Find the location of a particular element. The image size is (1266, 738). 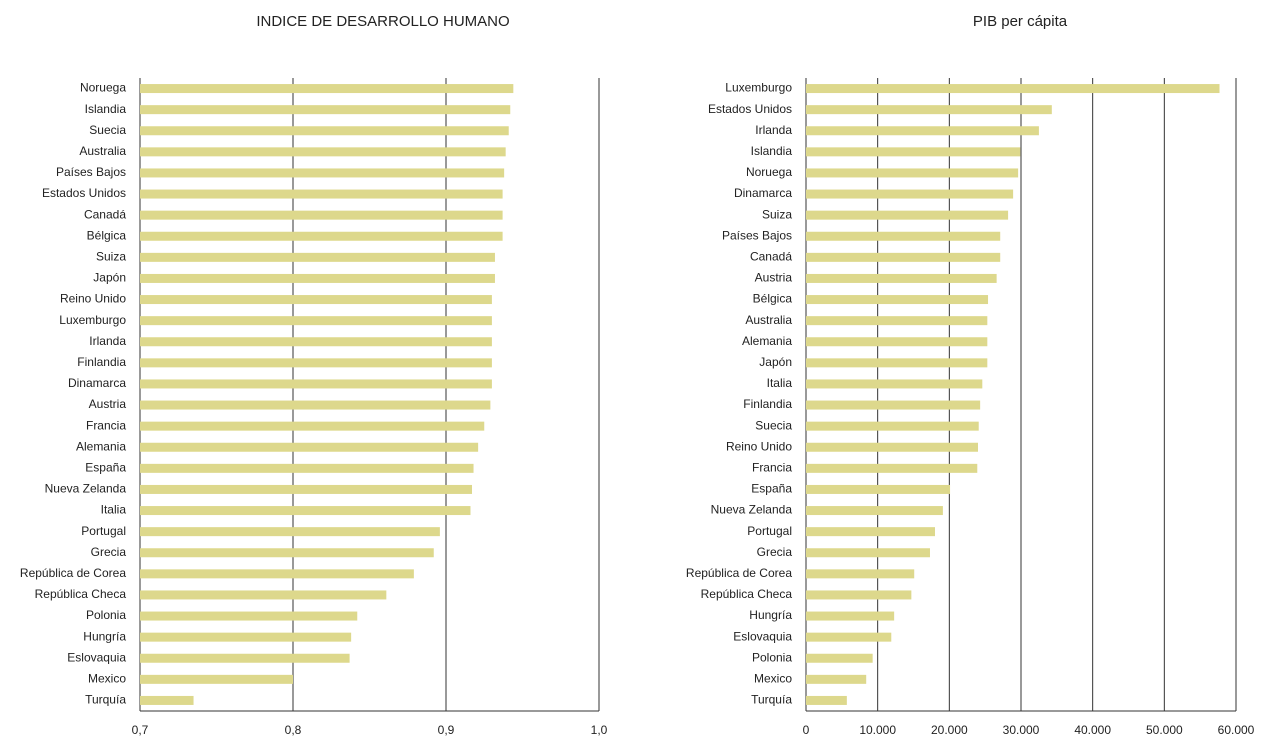

y-tick-label: Mexico is located at coordinates (107, 679).